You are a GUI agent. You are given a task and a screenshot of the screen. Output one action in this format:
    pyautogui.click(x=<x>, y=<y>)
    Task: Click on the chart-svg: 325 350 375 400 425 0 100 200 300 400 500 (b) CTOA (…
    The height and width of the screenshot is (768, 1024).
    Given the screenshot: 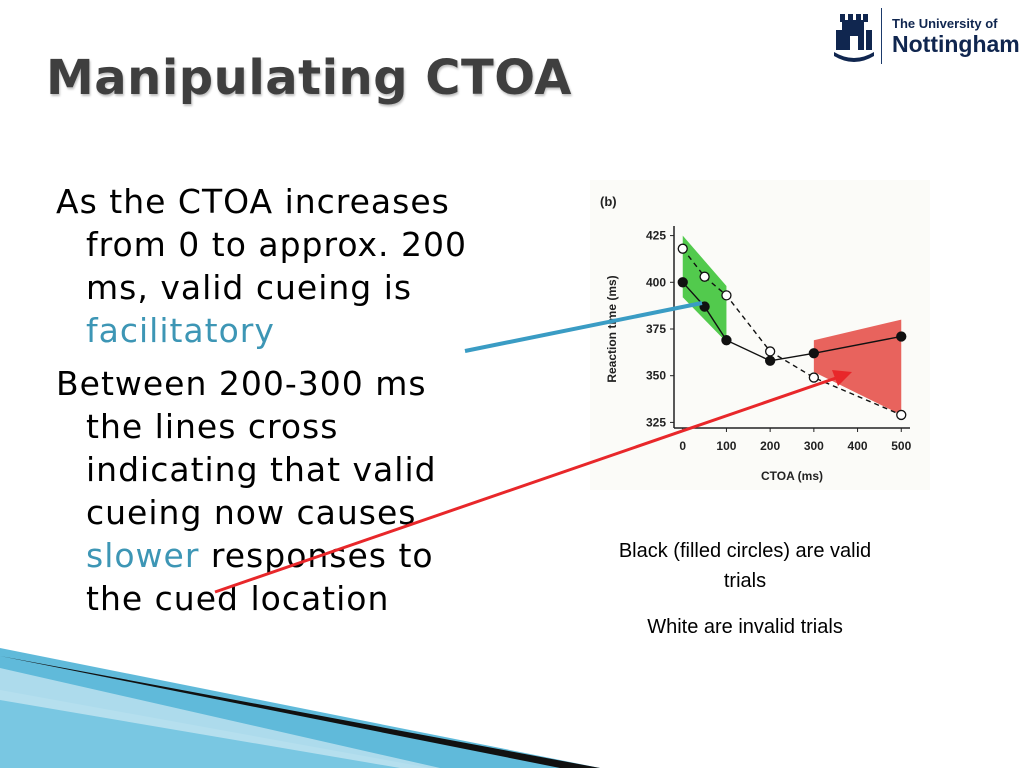 What is the action you would take?
    pyautogui.click(x=760, y=335)
    